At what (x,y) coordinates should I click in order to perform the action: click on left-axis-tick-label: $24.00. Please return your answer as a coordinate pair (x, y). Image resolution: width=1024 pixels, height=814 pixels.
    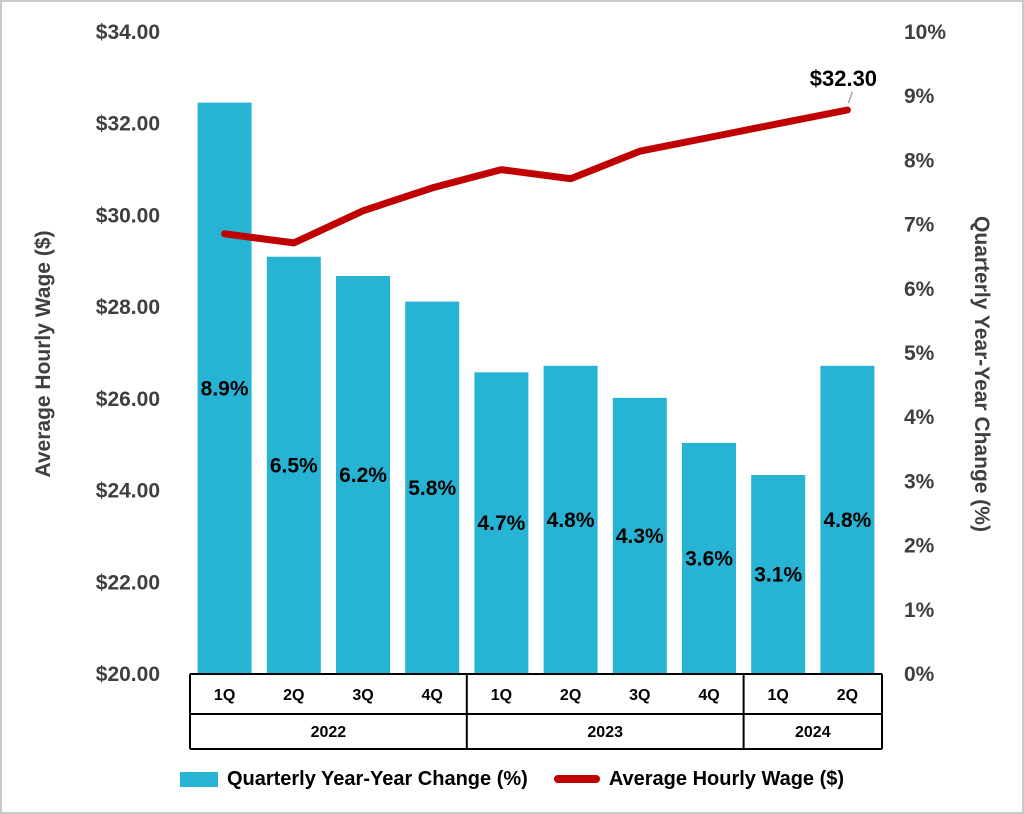
    Looking at the image, I should click on (128, 491).